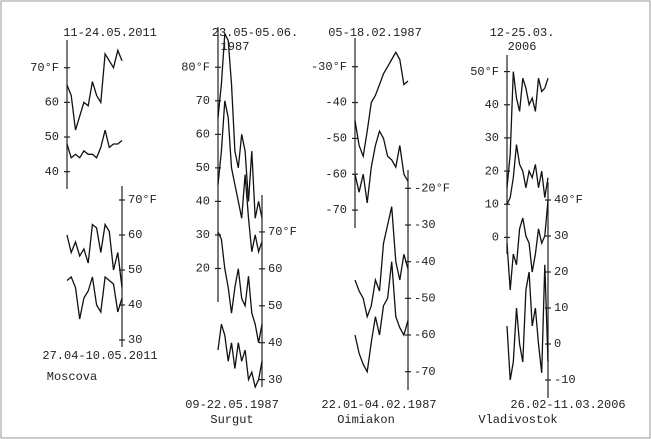 The image size is (651, 439). I want to click on panel-subtitle: Moscova, so click(72, 377).